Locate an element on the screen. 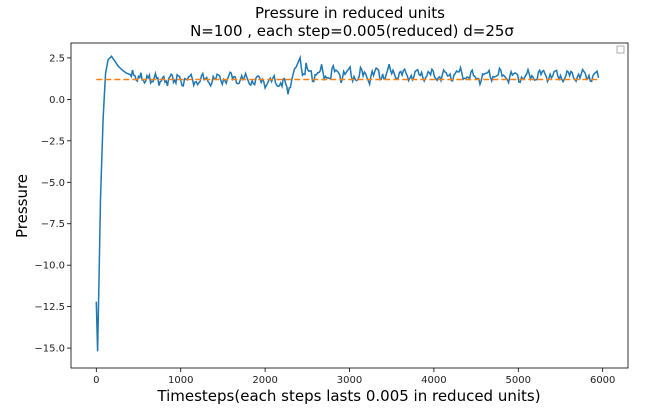 Image resolution: width=658 pixels, height=414 pixels. x-tick-label: 6000 is located at coordinates (602, 380).